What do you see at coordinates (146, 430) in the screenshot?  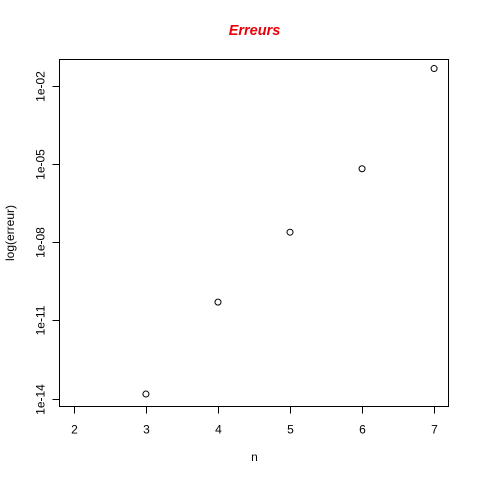 I see `x-tick-label: 3` at bounding box center [146, 430].